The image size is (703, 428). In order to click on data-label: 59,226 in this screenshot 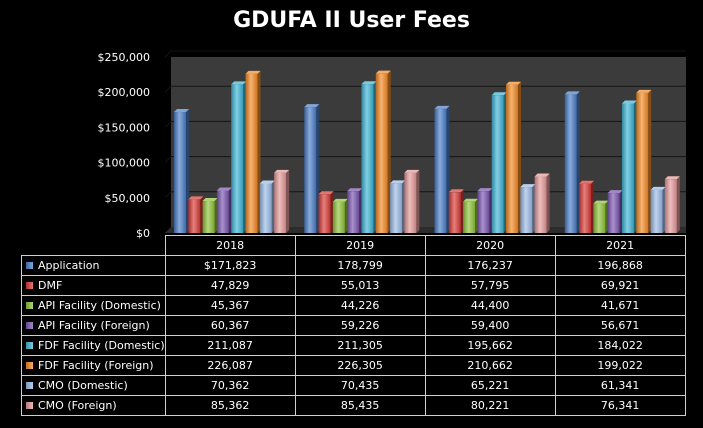, I will do `click(360, 325)`.